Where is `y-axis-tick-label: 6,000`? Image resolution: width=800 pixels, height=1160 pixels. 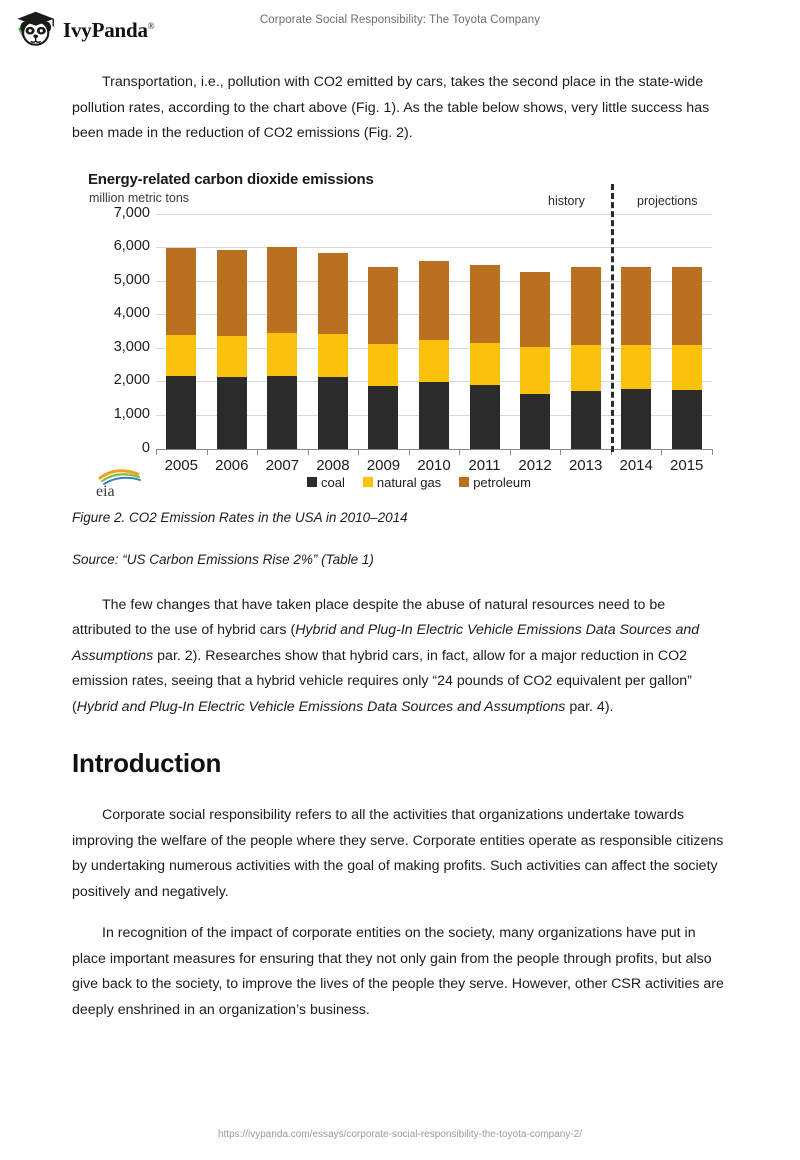 y-axis-tick-label: 6,000 is located at coordinates (131, 246).